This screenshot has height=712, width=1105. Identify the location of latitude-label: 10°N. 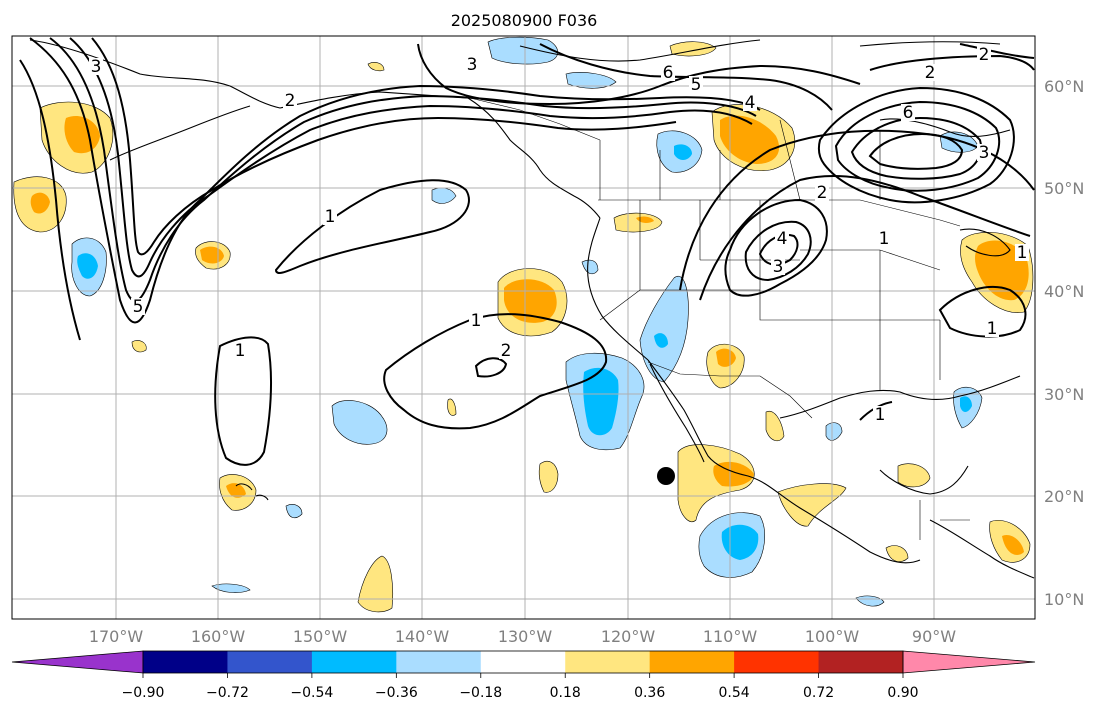
(1064, 599).